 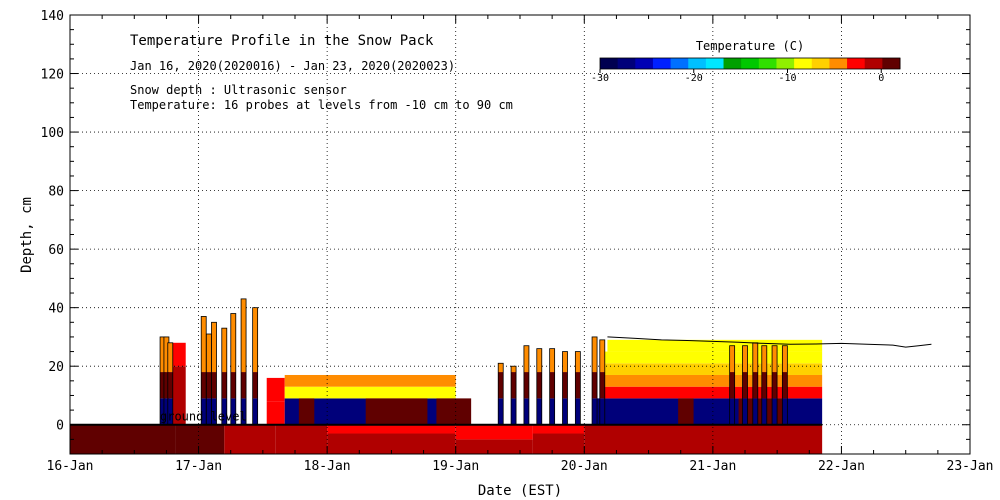 What do you see at coordinates (52, 16) in the screenshot?
I see `y-tick-label: 140` at bounding box center [52, 16].